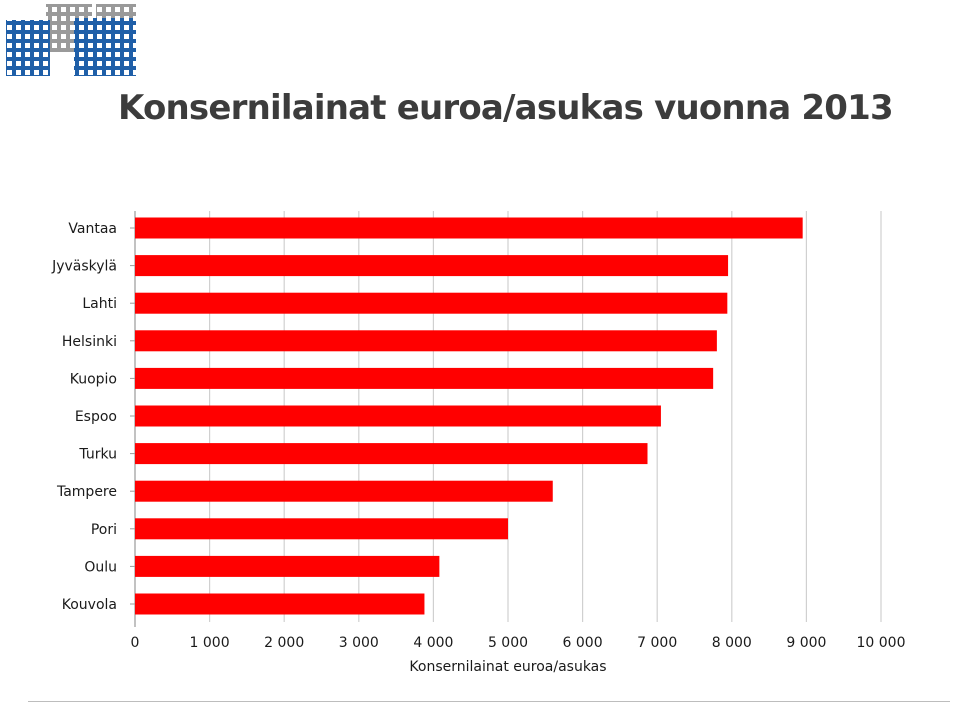  What do you see at coordinates (93, 379) in the screenshot?
I see `category-label: Kuopio` at bounding box center [93, 379].